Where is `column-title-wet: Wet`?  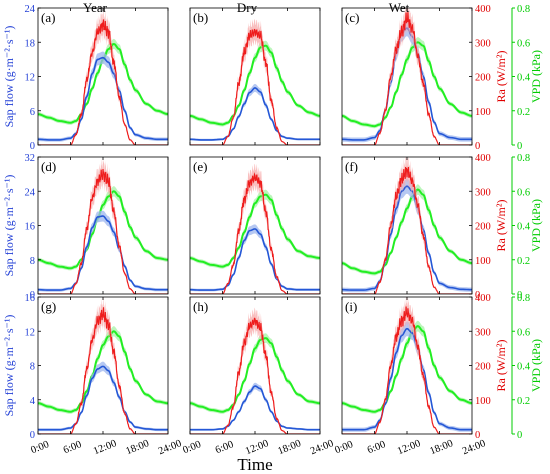 column-title-wet: Wet is located at coordinates (399, 7).